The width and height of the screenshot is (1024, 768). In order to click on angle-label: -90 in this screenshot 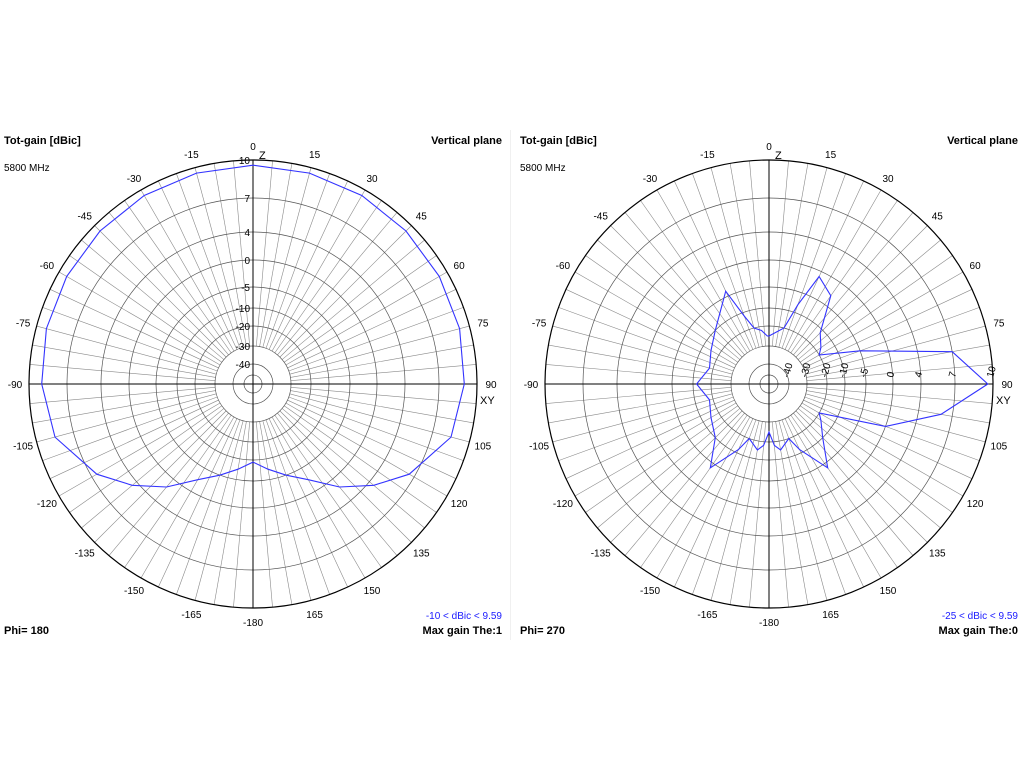, I will do `click(15, 385)`.